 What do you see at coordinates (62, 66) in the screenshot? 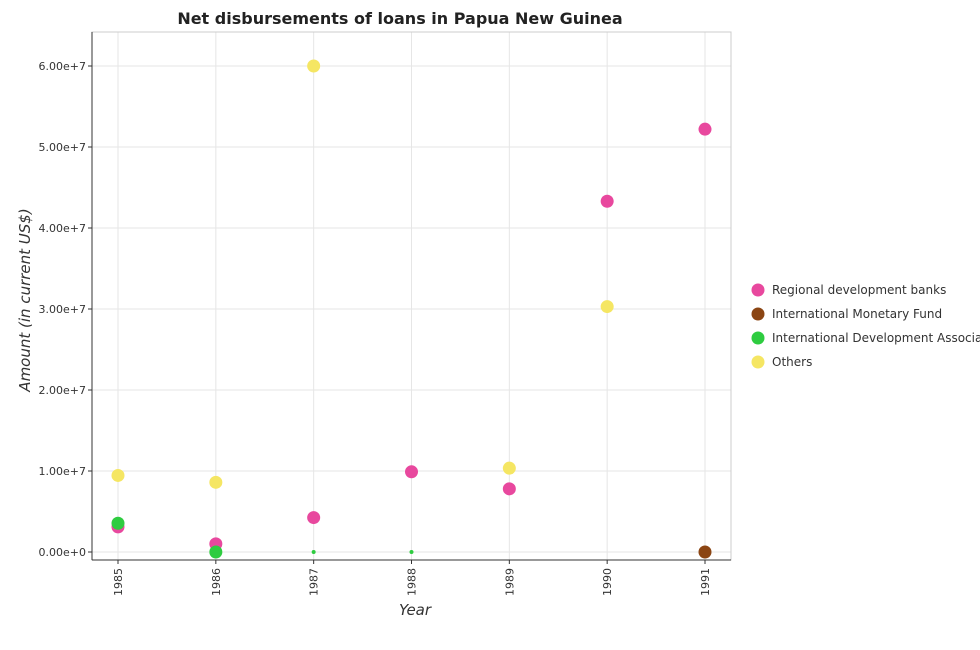
I see `y-tick-label: 6.00e+7` at bounding box center [62, 66].